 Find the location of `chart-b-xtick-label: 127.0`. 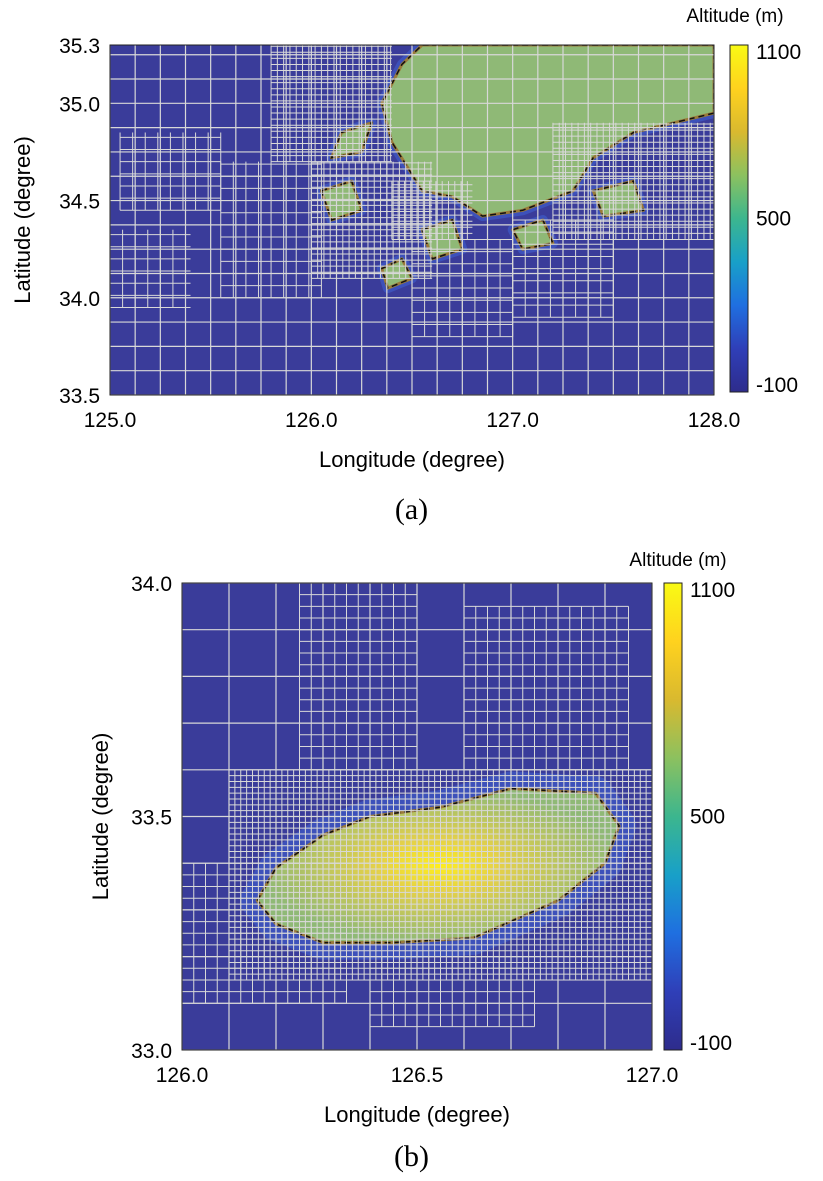

chart-b-xtick-label: 127.0 is located at coordinates (652, 1075).